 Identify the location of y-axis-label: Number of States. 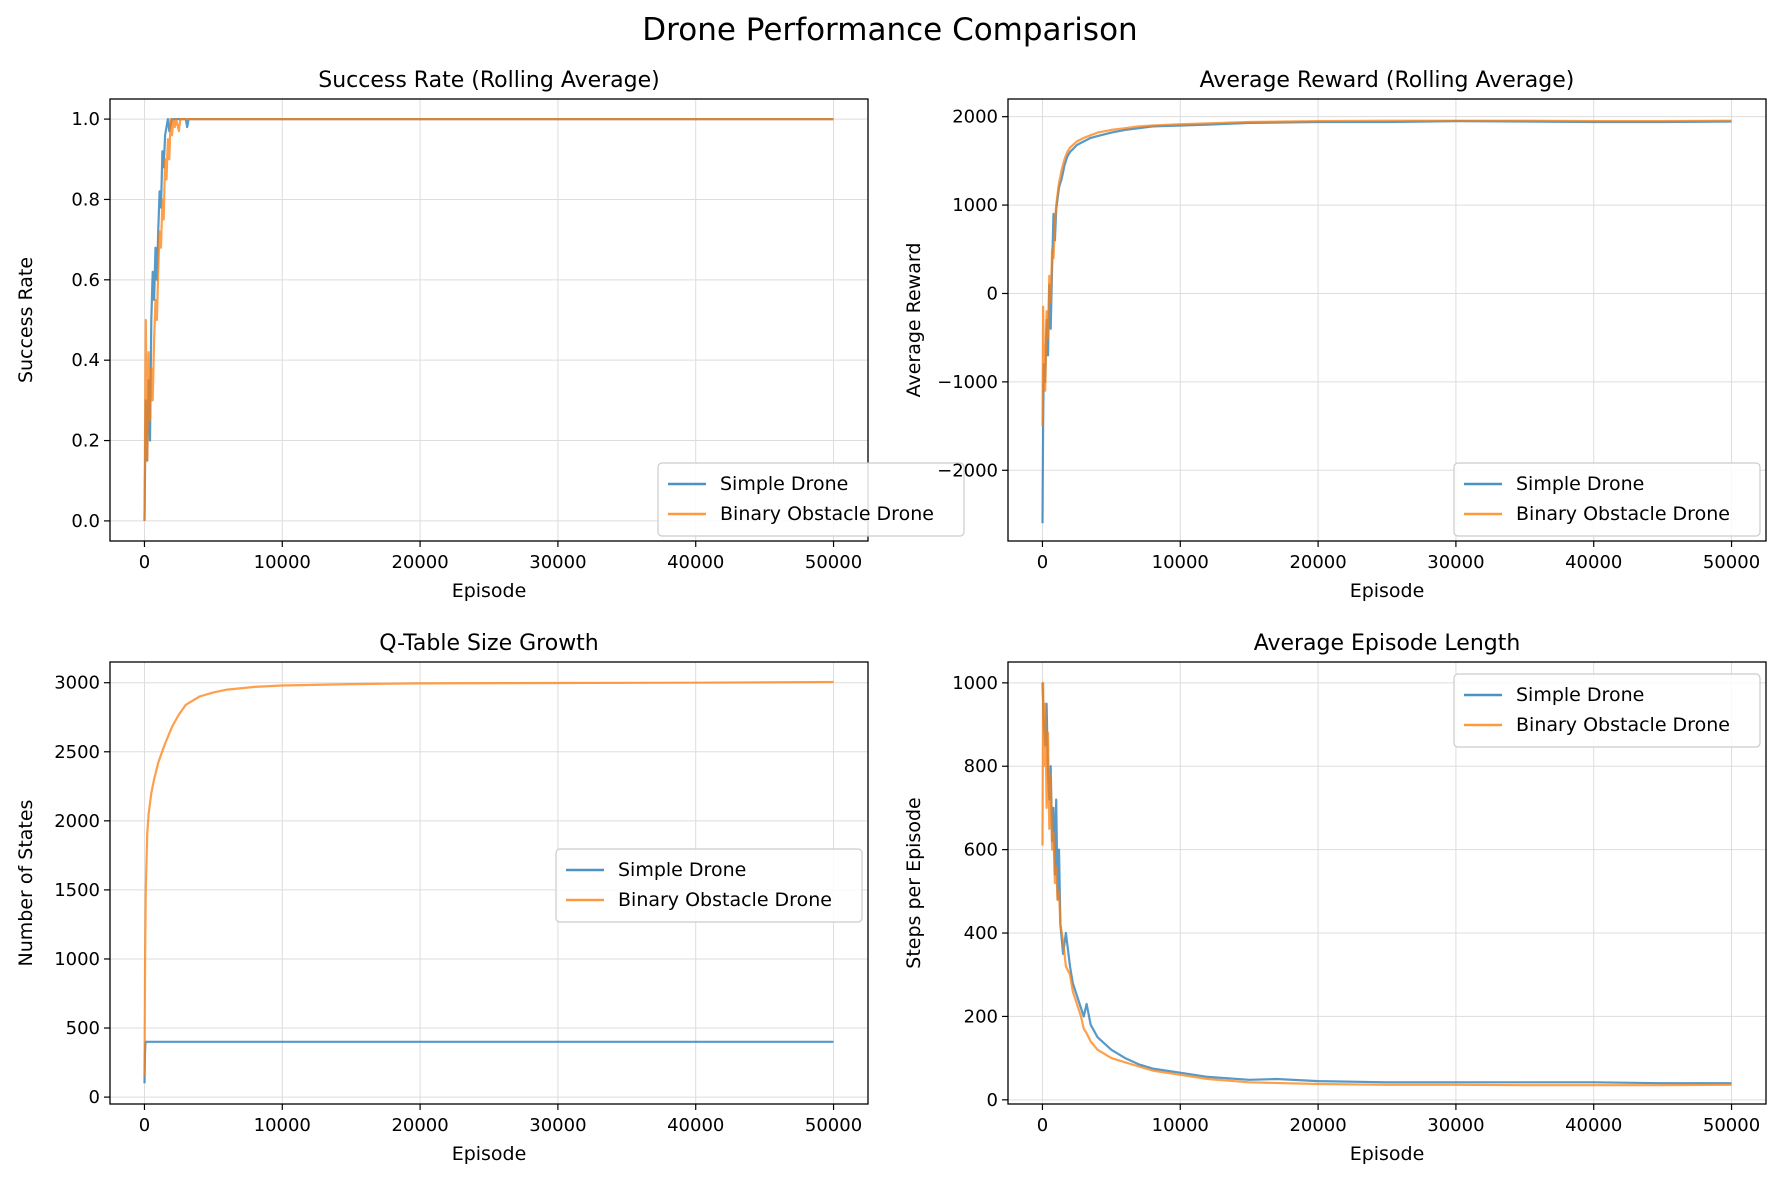
(26, 883).